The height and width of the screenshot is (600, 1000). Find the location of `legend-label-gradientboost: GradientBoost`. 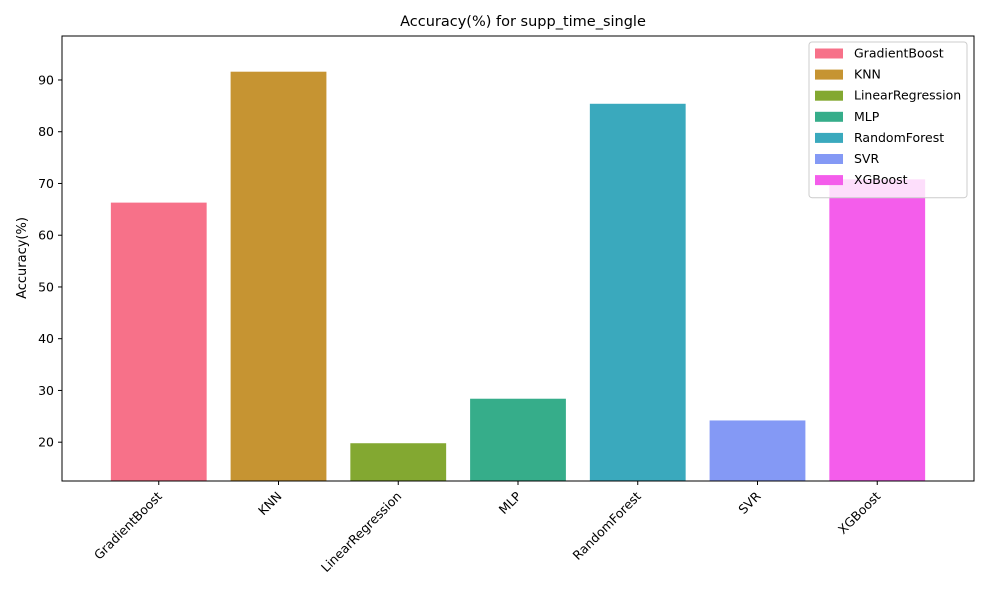

legend-label-gradientboost: GradientBoost is located at coordinates (899, 53).